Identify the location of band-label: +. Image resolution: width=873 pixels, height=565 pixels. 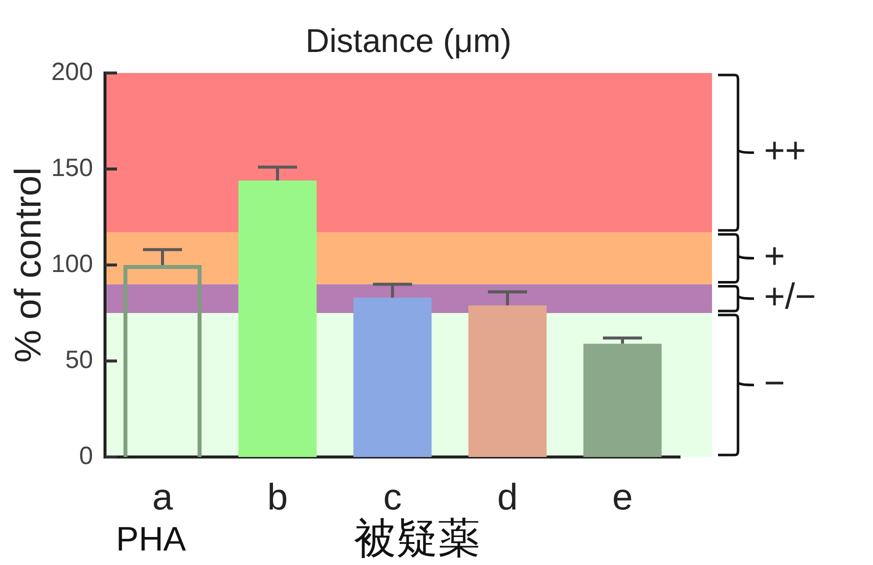
(775, 255).